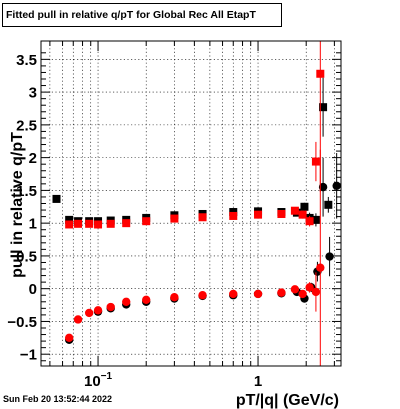 This screenshot has height=409, width=400. I want to click on x-tick-label: 1, so click(258, 381).